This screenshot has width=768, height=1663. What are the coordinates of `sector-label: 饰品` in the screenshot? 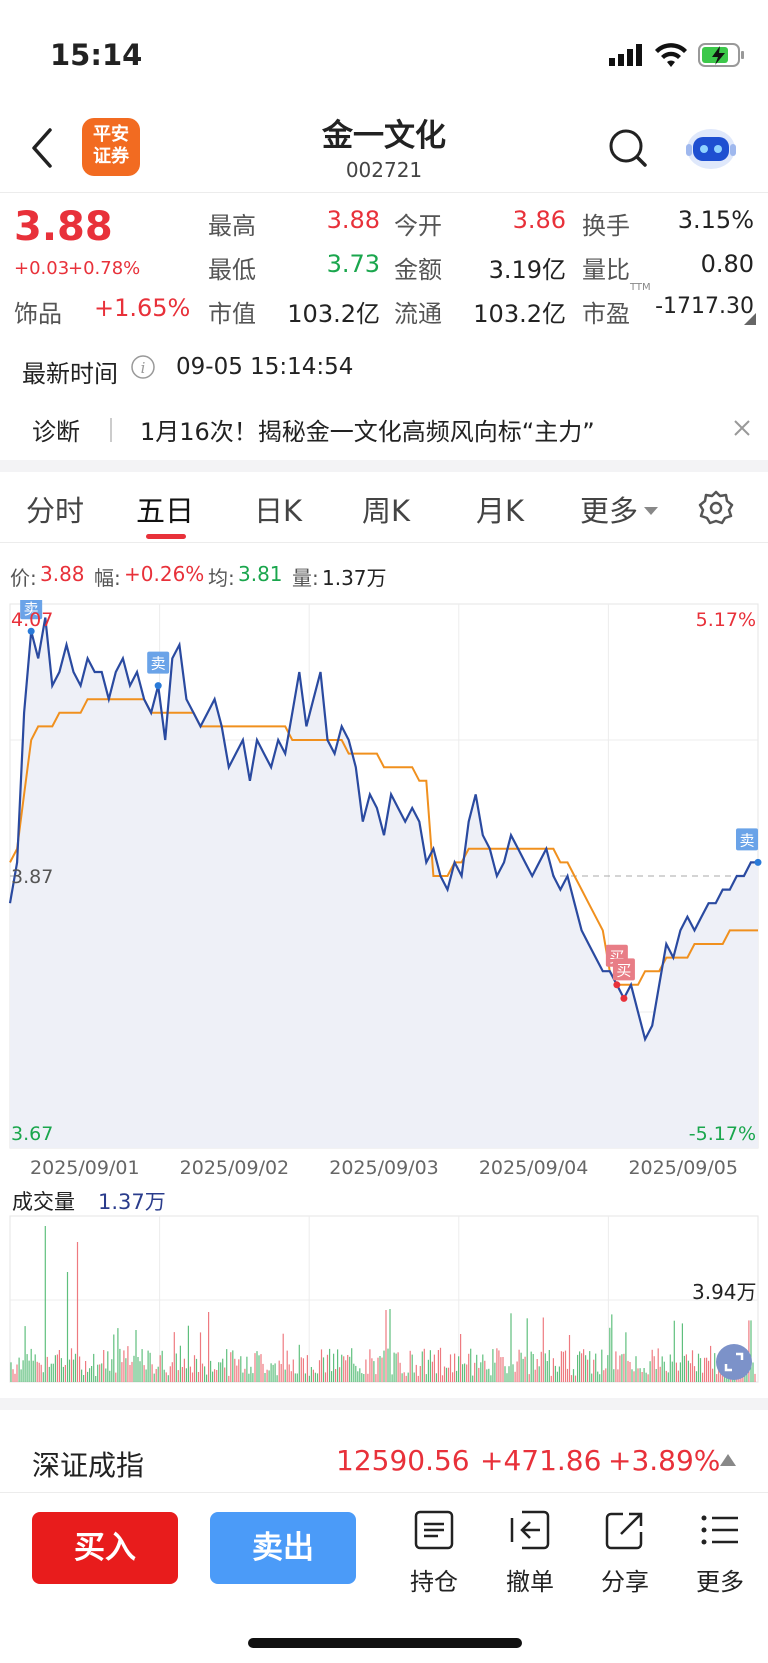 It's located at (38, 314).